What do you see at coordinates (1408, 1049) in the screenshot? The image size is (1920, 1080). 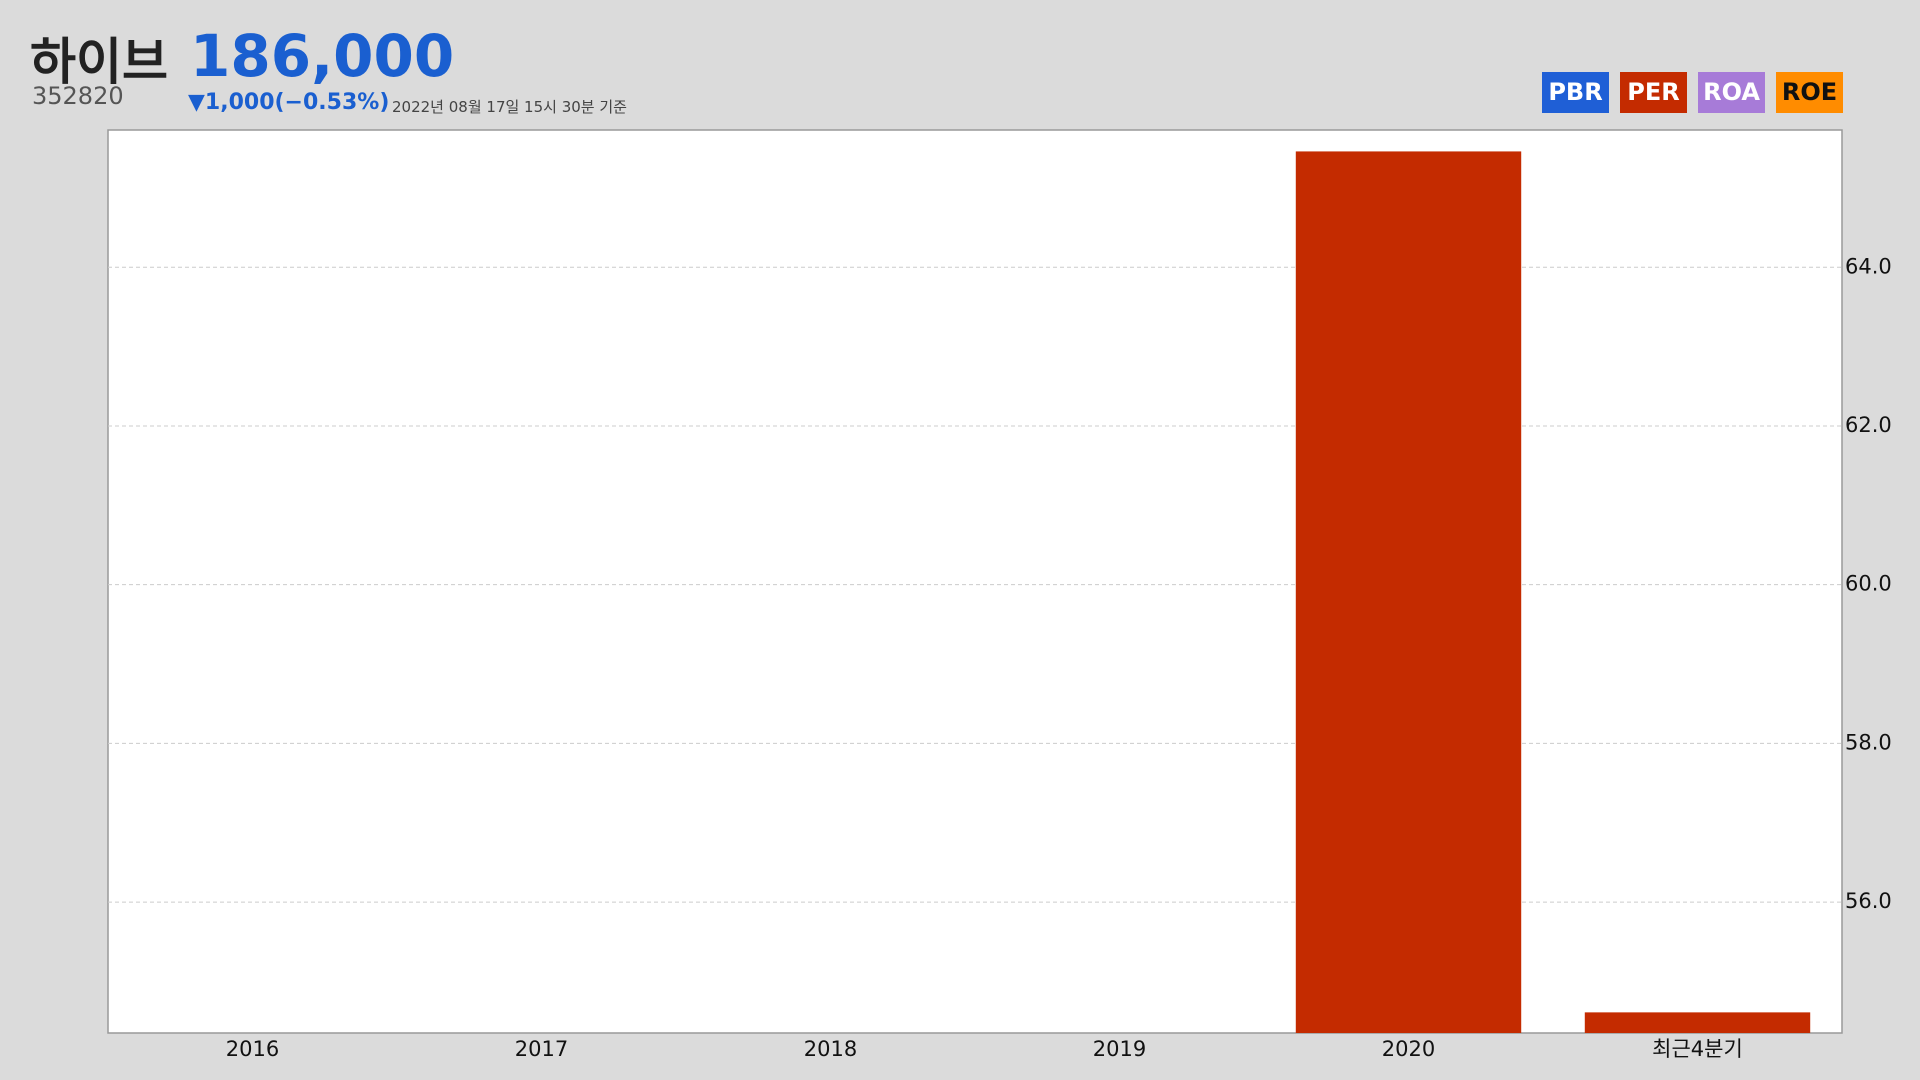 I see `x-tick-label: 2020` at bounding box center [1408, 1049].